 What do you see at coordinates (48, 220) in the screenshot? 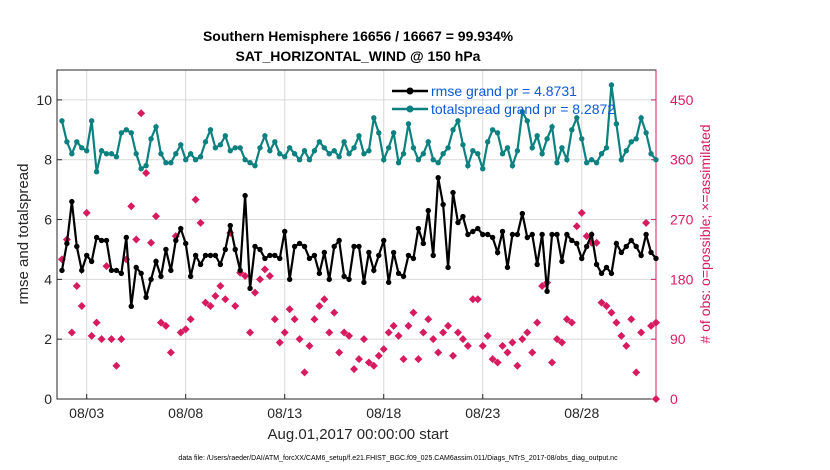
I see `y-tick-label: 6` at bounding box center [48, 220].